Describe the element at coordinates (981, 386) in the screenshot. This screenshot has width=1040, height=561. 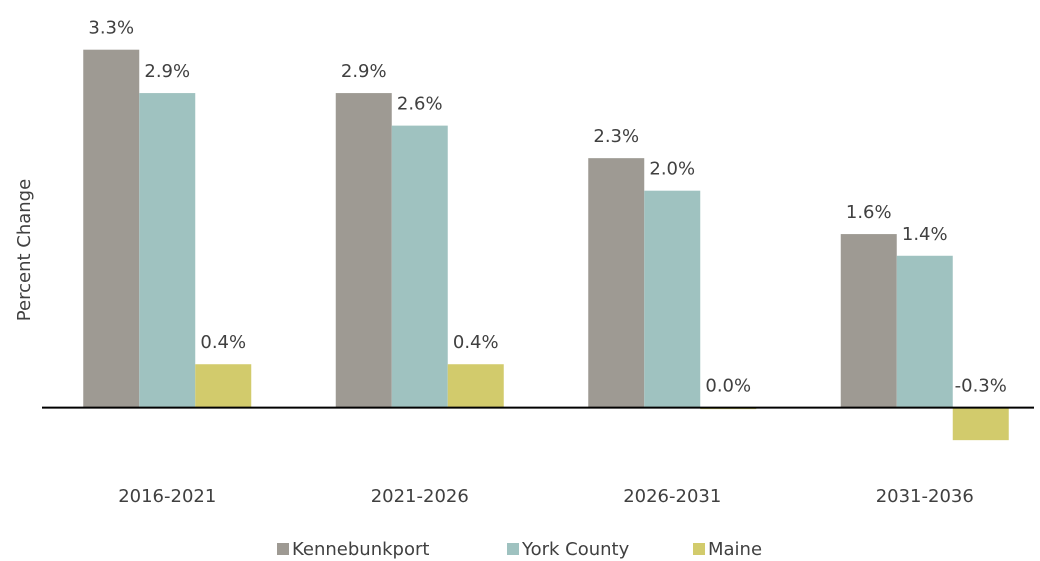
I see `data-label: -0.3%` at that location.